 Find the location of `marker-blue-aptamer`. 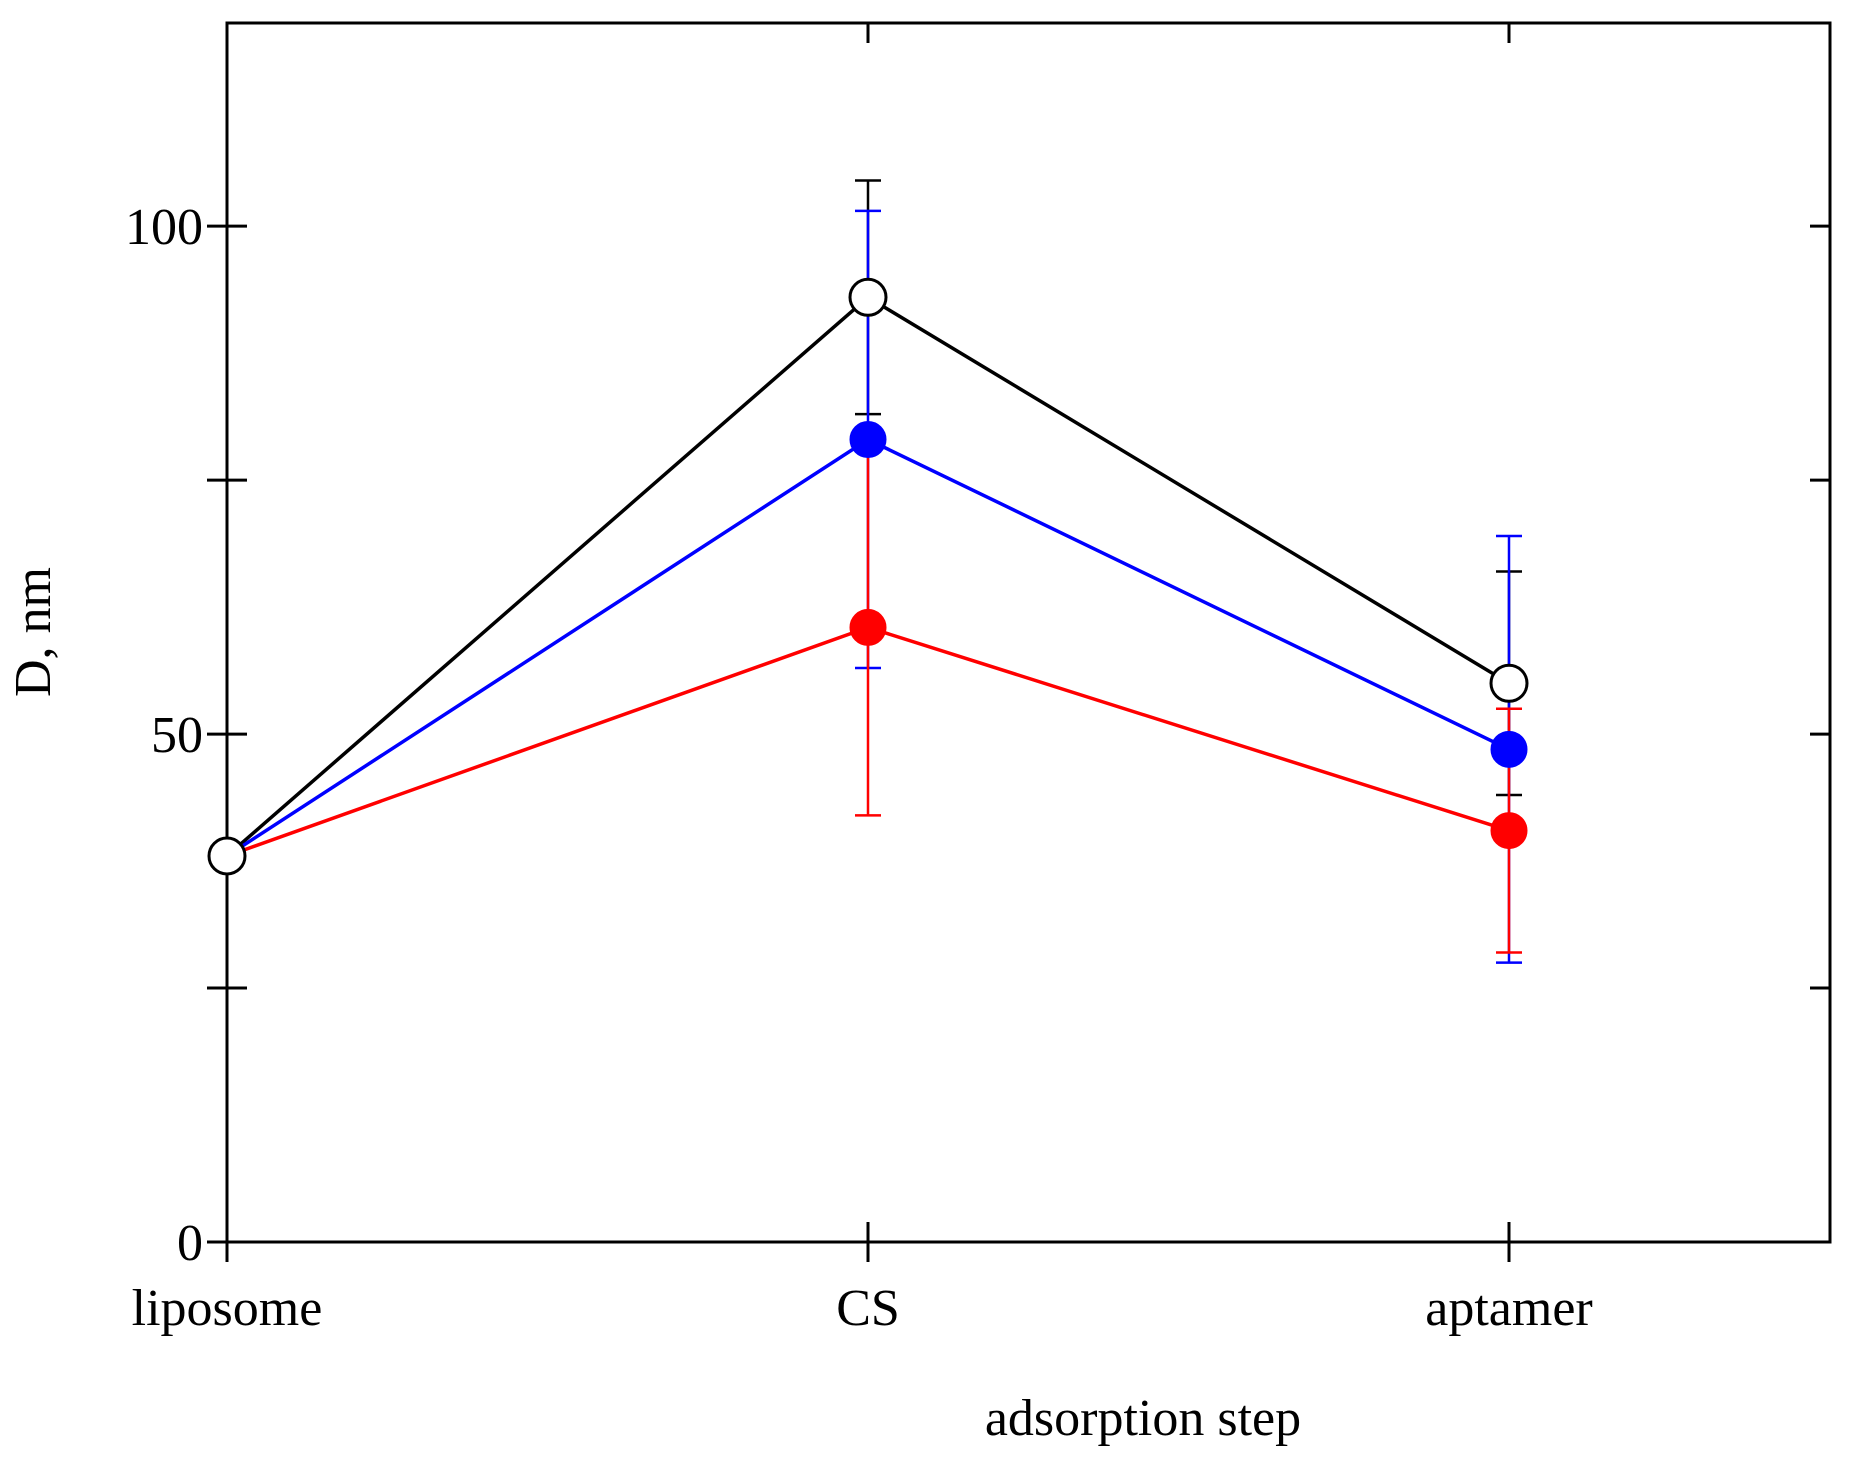

marker-blue-aptamer is located at coordinates (1509, 749).